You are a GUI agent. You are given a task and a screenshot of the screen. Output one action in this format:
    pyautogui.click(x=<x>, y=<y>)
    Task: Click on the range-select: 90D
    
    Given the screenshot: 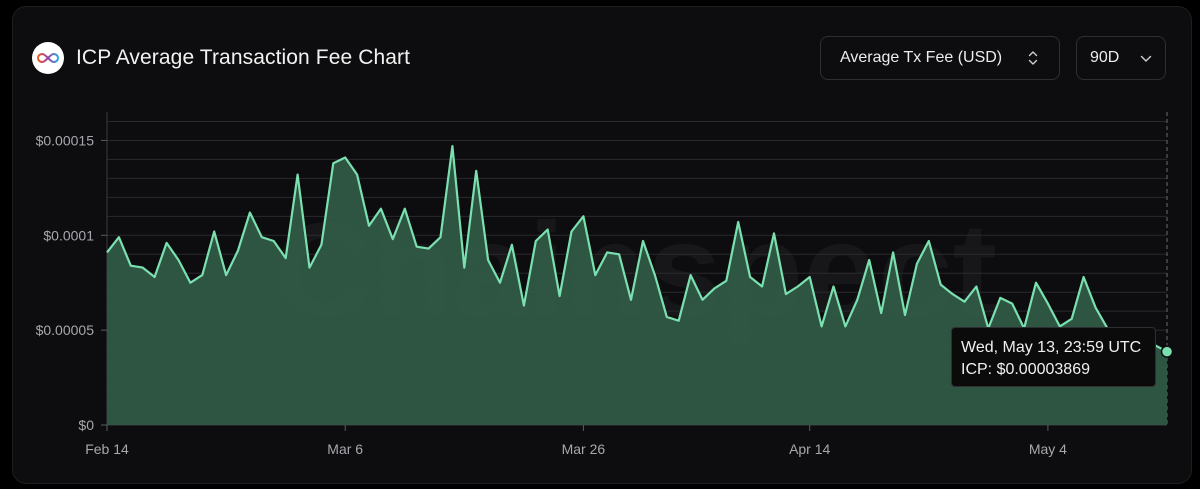 What is the action you would take?
    pyautogui.click(x=1121, y=58)
    